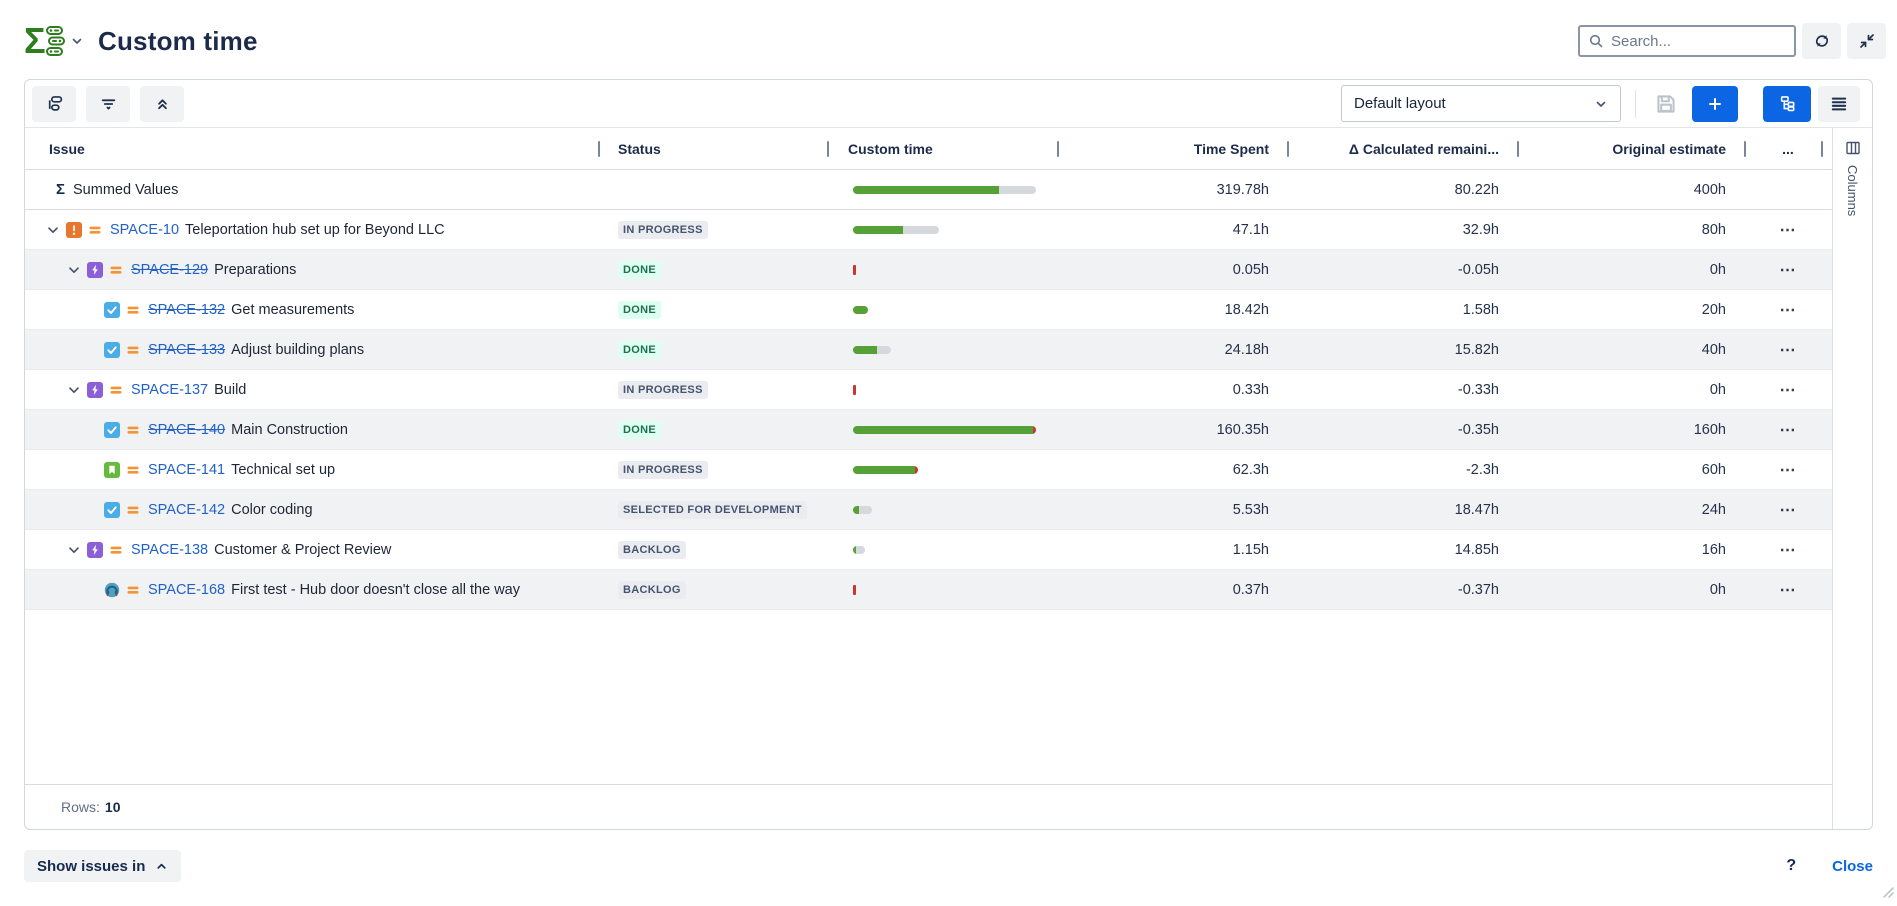 The width and height of the screenshot is (1897, 906). What do you see at coordinates (1713, 229) in the screenshot?
I see `original-estimate-value: 80h` at bounding box center [1713, 229].